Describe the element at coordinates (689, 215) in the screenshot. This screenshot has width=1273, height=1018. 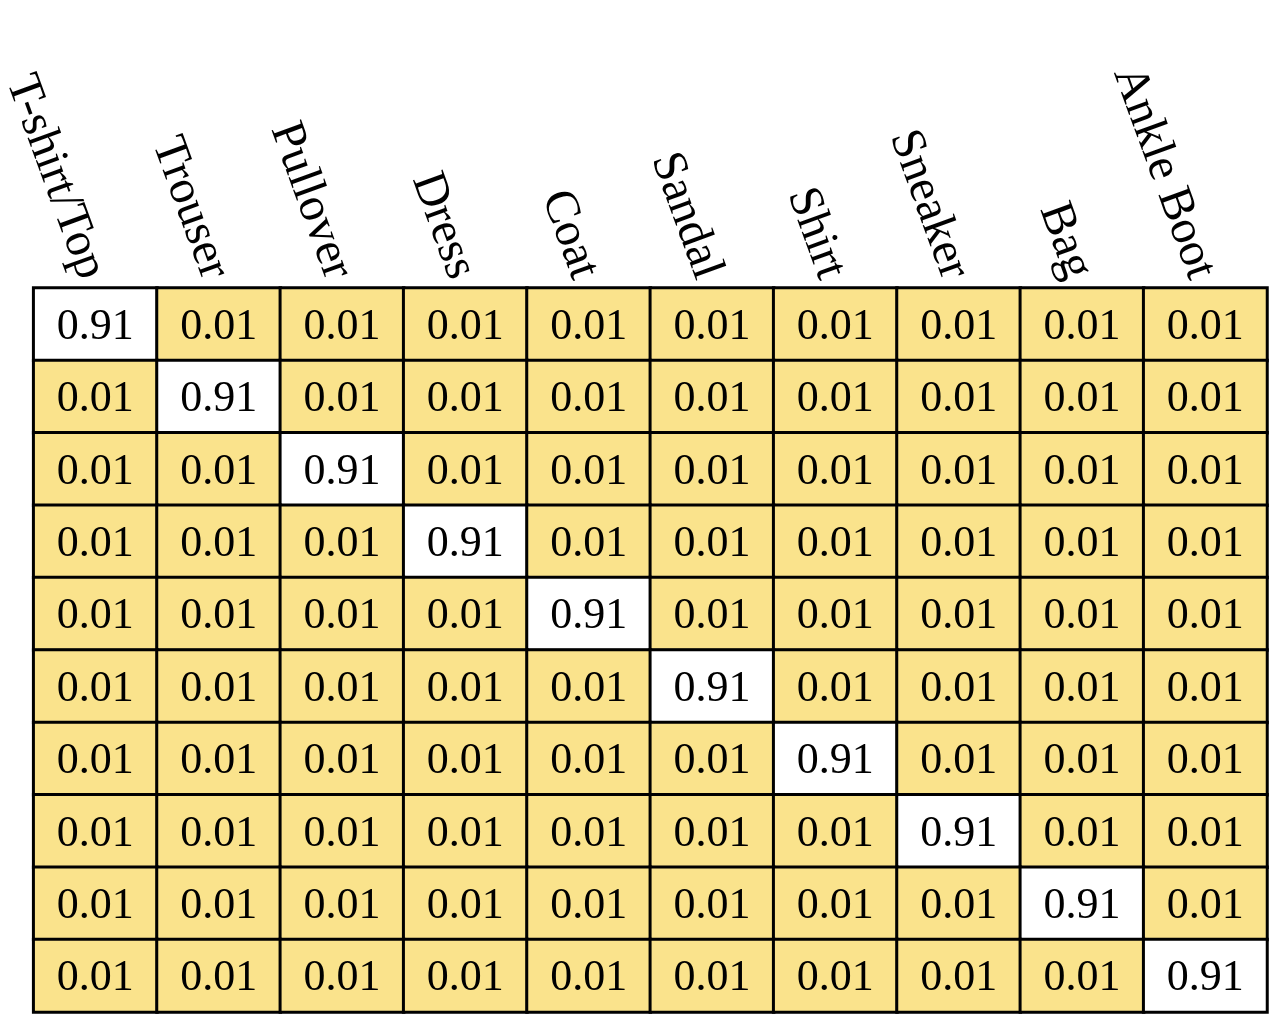
I see `x-tick-label: Sandal` at that location.